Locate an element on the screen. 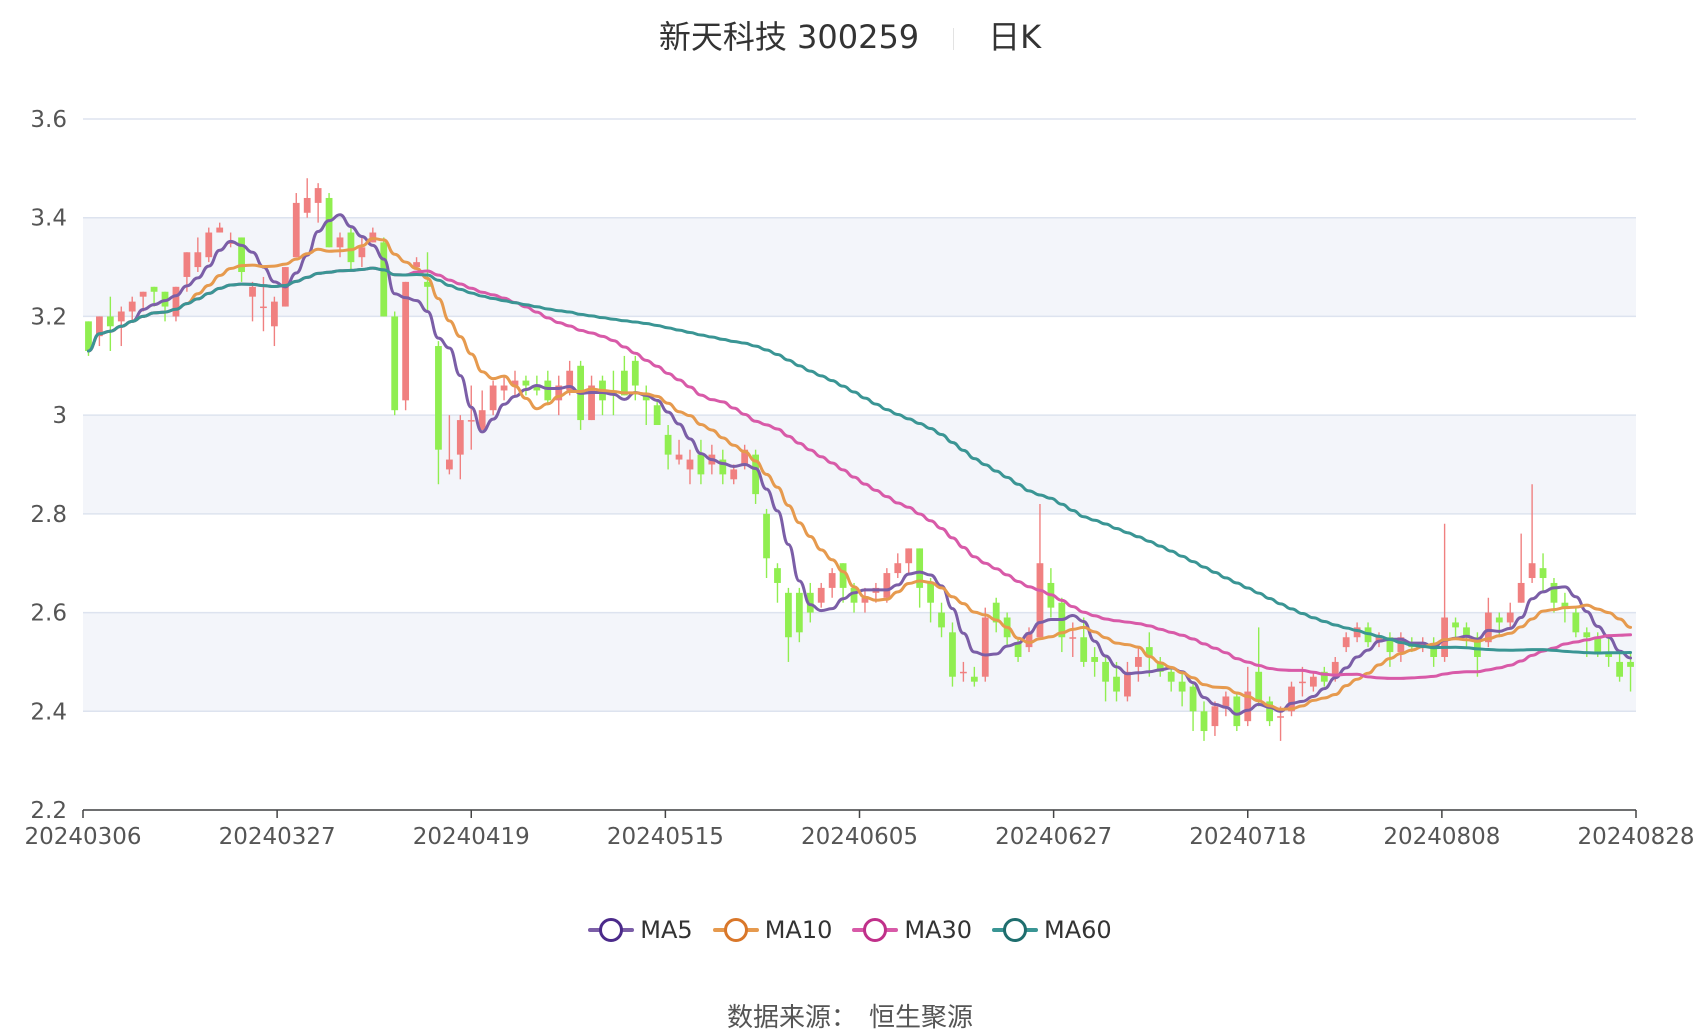  x-tick-label: 20240718 is located at coordinates (1247, 837).